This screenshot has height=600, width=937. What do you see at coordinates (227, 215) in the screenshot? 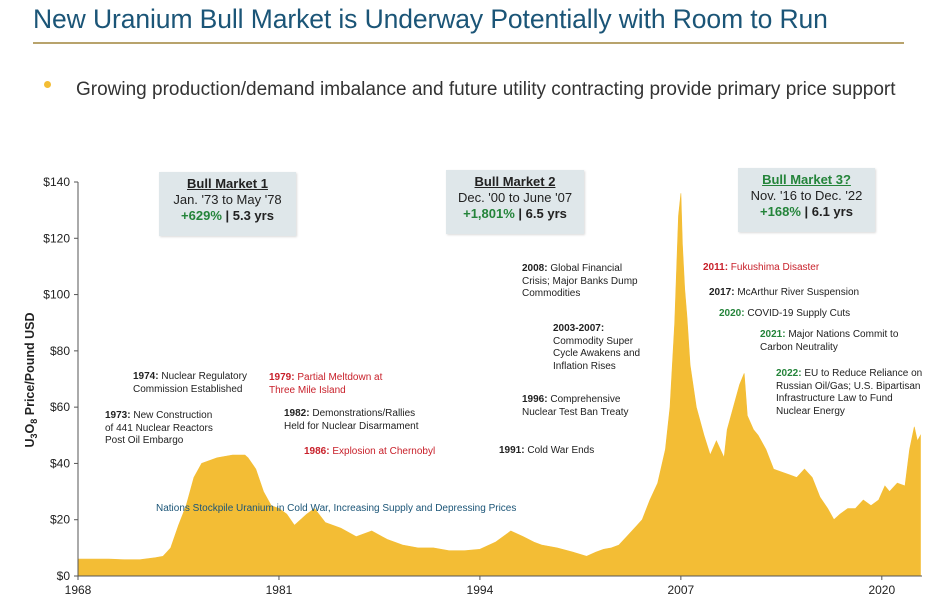
I see `bull-market-1-sep: |` at bounding box center [227, 215].